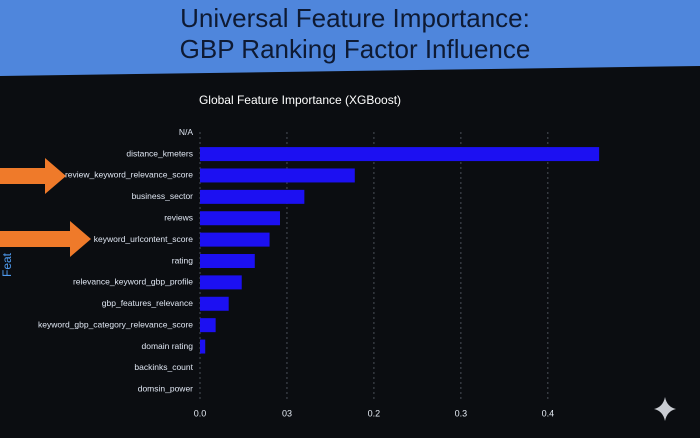 The width and height of the screenshot is (700, 438). I want to click on sparkle-icon, so click(665, 409).